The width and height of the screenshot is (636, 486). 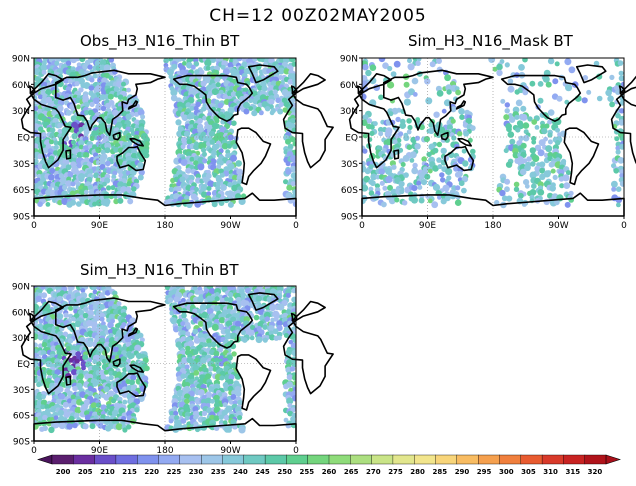 What do you see at coordinates (572, 472) in the screenshot?
I see `colorbar-label: 315` at bounding box center [572, 472].